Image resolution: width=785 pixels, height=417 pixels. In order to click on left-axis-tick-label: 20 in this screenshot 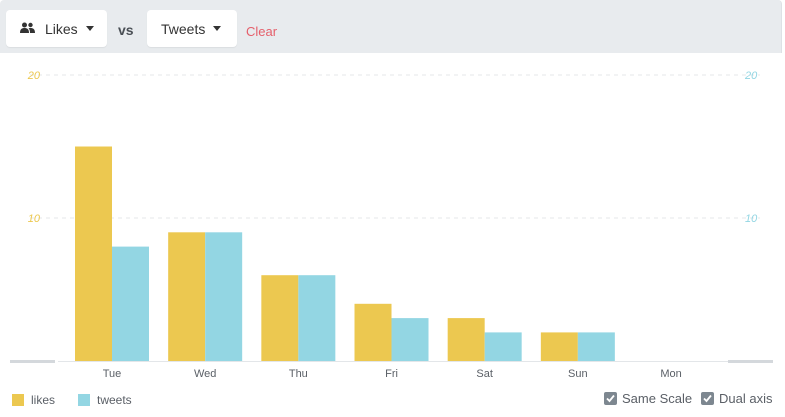, I will do `click(34, 76)`.